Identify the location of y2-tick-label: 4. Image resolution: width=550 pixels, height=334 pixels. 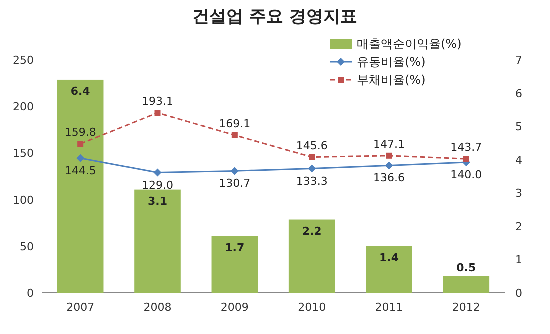
(519, 160).